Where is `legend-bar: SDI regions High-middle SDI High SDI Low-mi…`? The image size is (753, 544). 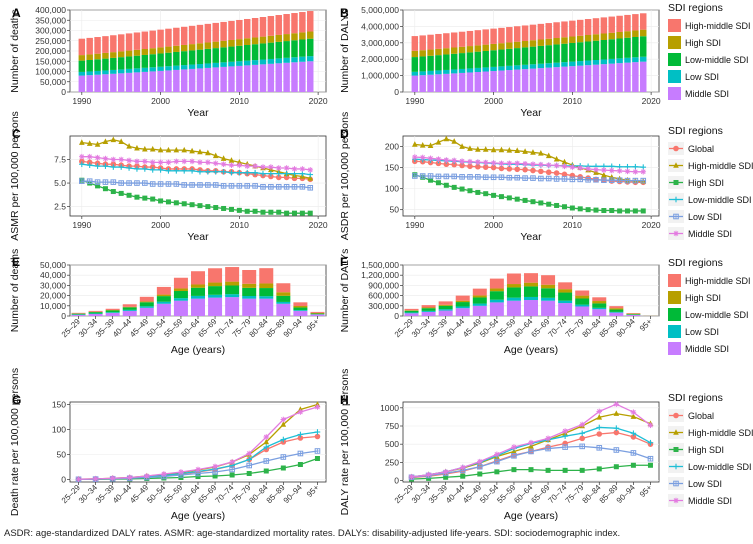
legend-bar: SDI regions High-middle SDI High SDI Low-mi… is located at coordinates (709, 51).